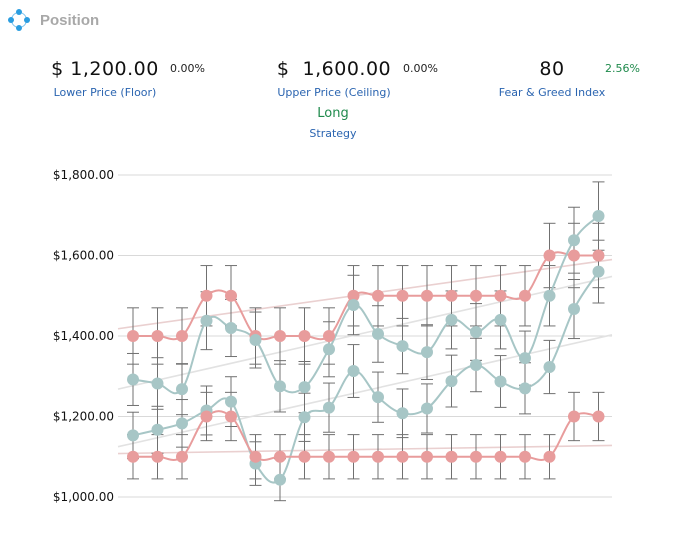  I want to click on y-tick-label: $1,600.00, so click(83, 256).